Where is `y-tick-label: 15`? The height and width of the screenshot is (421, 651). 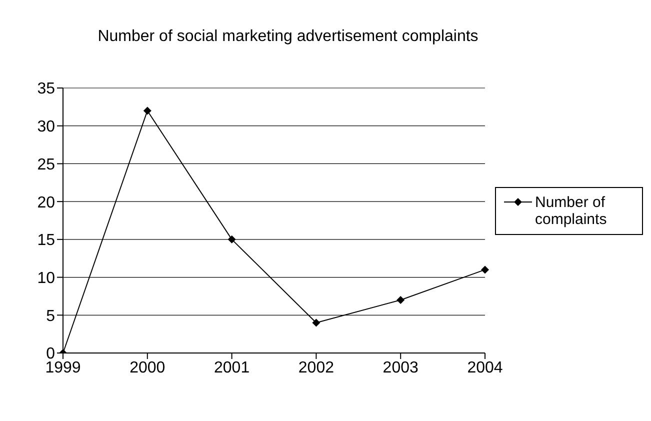
y-tick-label: 15 is located at coordinates (46, 241).